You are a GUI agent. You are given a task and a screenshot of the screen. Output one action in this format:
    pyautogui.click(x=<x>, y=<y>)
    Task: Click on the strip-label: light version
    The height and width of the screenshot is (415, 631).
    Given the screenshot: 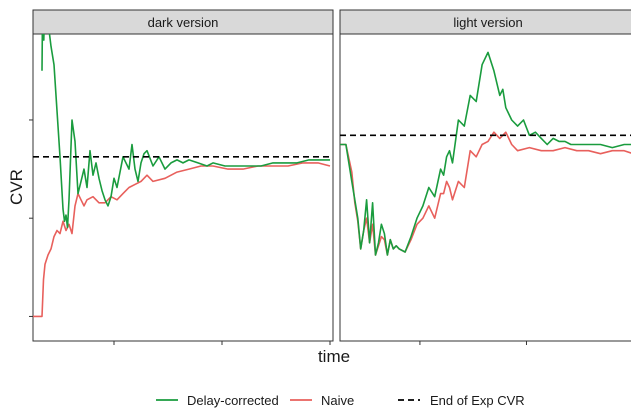 What is the action you would take?
    pyautogui.click(x=487, y=22)
    